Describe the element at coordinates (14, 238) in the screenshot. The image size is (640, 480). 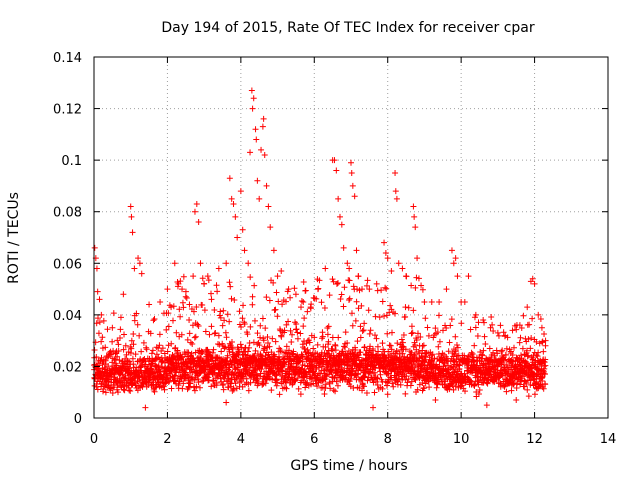
I see `y-axis-label: ROTI / TECUs` at that location.